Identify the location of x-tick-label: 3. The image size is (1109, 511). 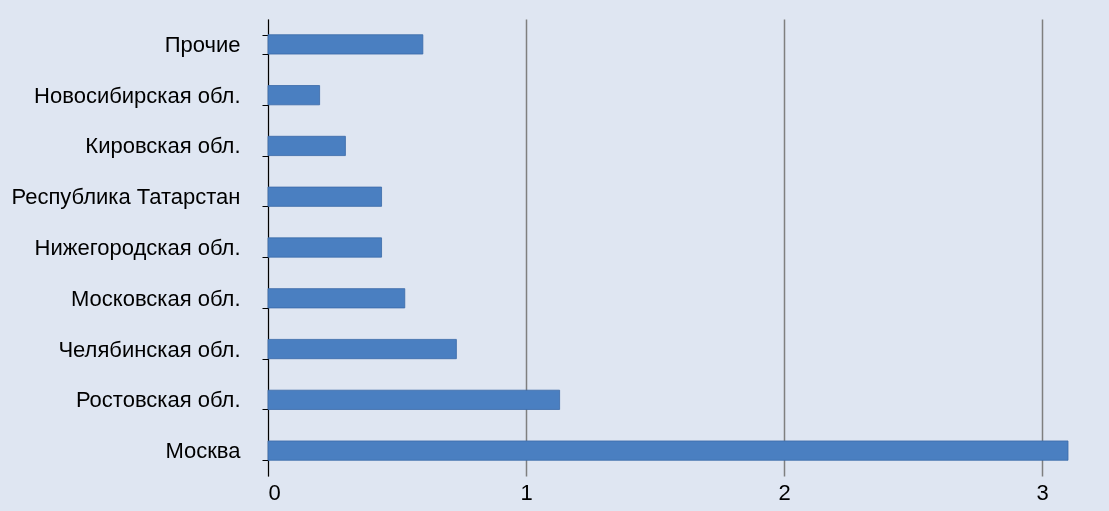
(1042, 492).